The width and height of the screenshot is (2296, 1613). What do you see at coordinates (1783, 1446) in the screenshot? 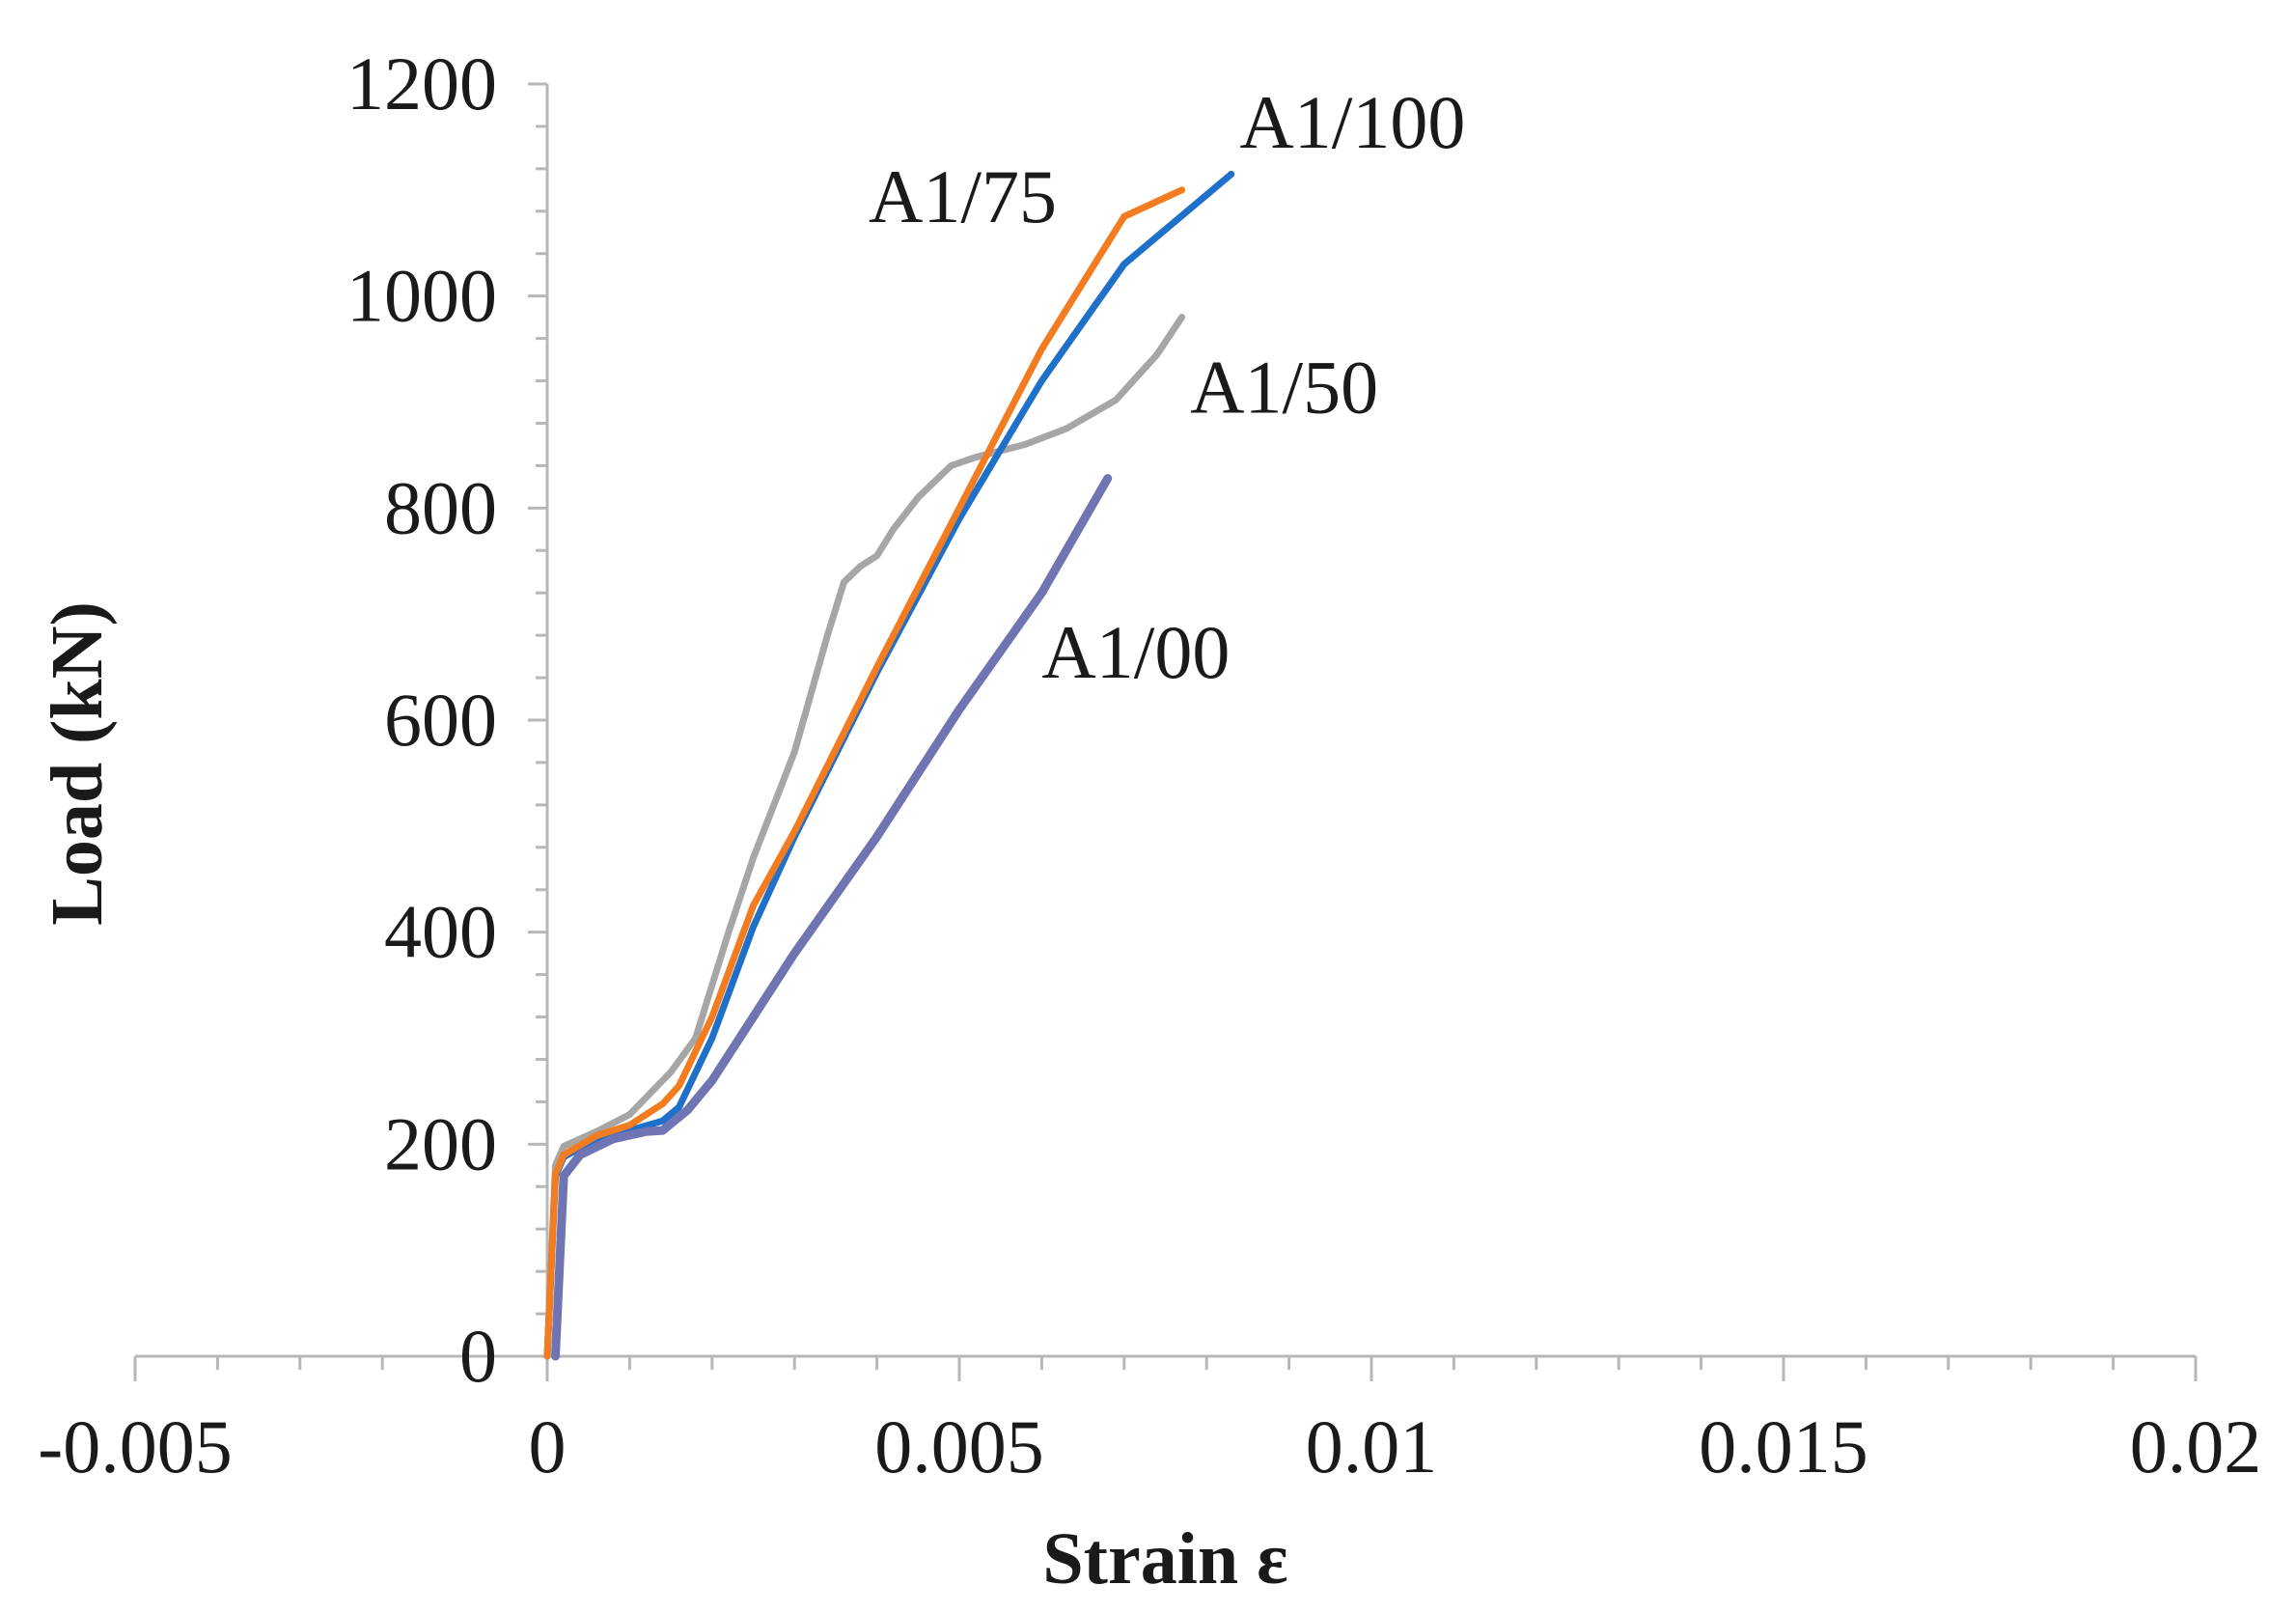
I see `x-tick-label: 0.015` at bounding box center [1783, 1446].